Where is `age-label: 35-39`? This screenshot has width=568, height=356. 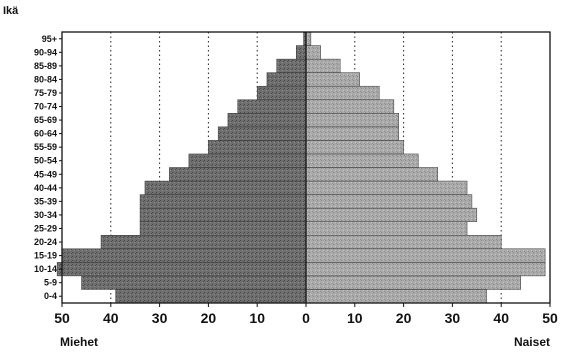
age-label: 35-39 is located at coordinates (45, 201).